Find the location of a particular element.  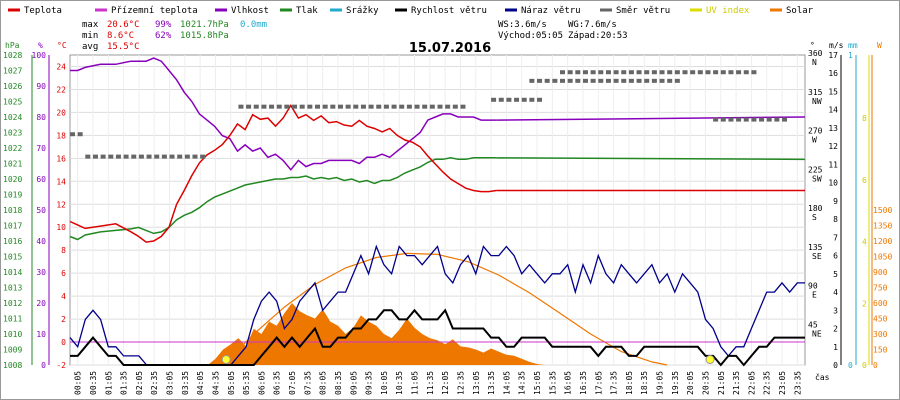

wind-dir-mark-2-17.5 is located at coordinates (340, 106).